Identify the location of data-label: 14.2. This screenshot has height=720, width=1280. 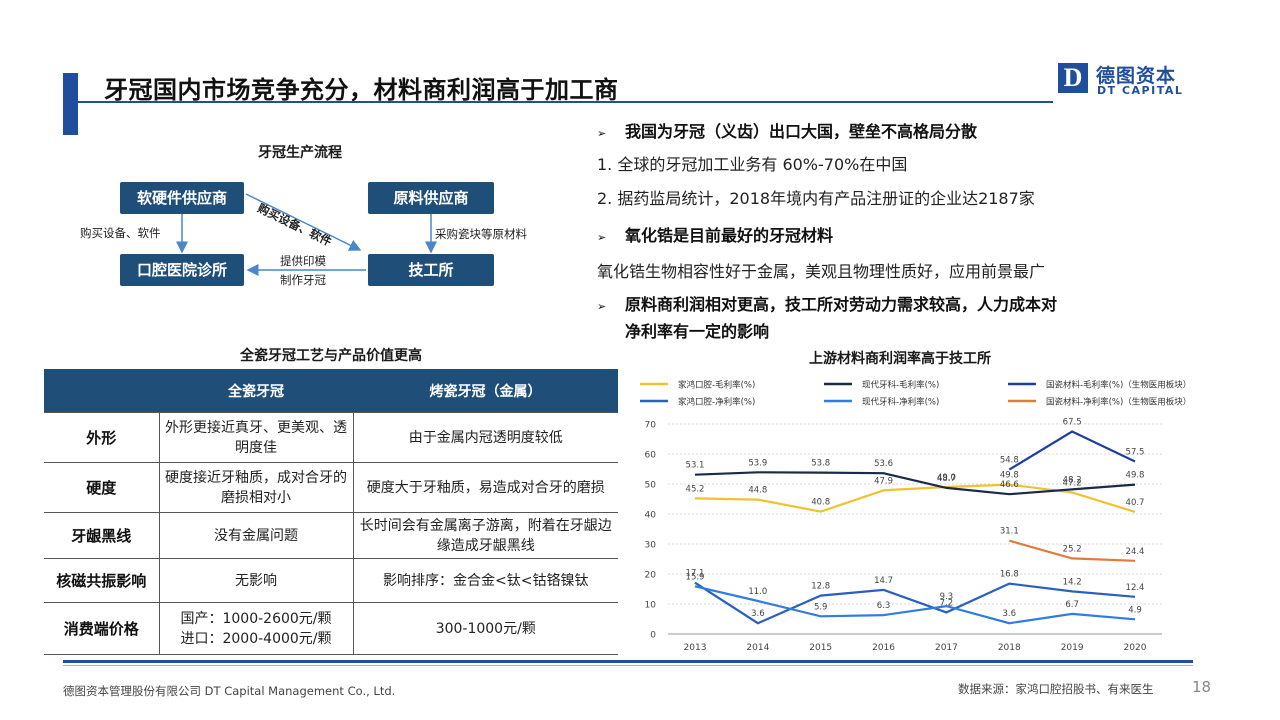
(1072, 582).